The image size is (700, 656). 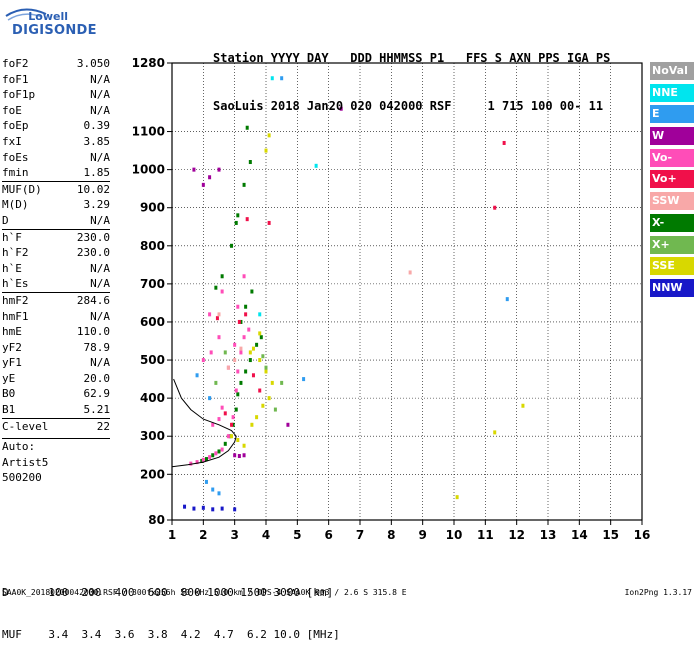 I want to click on param-name: foF1p, so click(x=19, y=95).